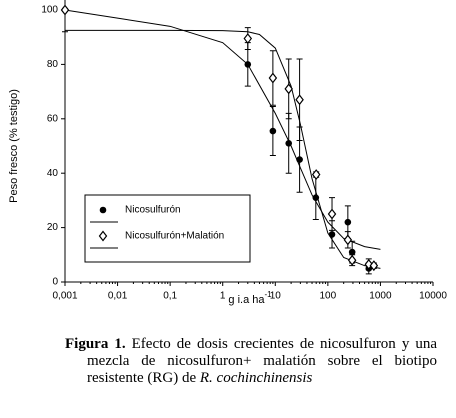 This screenshot has width=456, height=418. What do you see at coordinates (53, 64) in the screenshot?
I see `y-tick-label: 80` at bounding box center [53, 64].